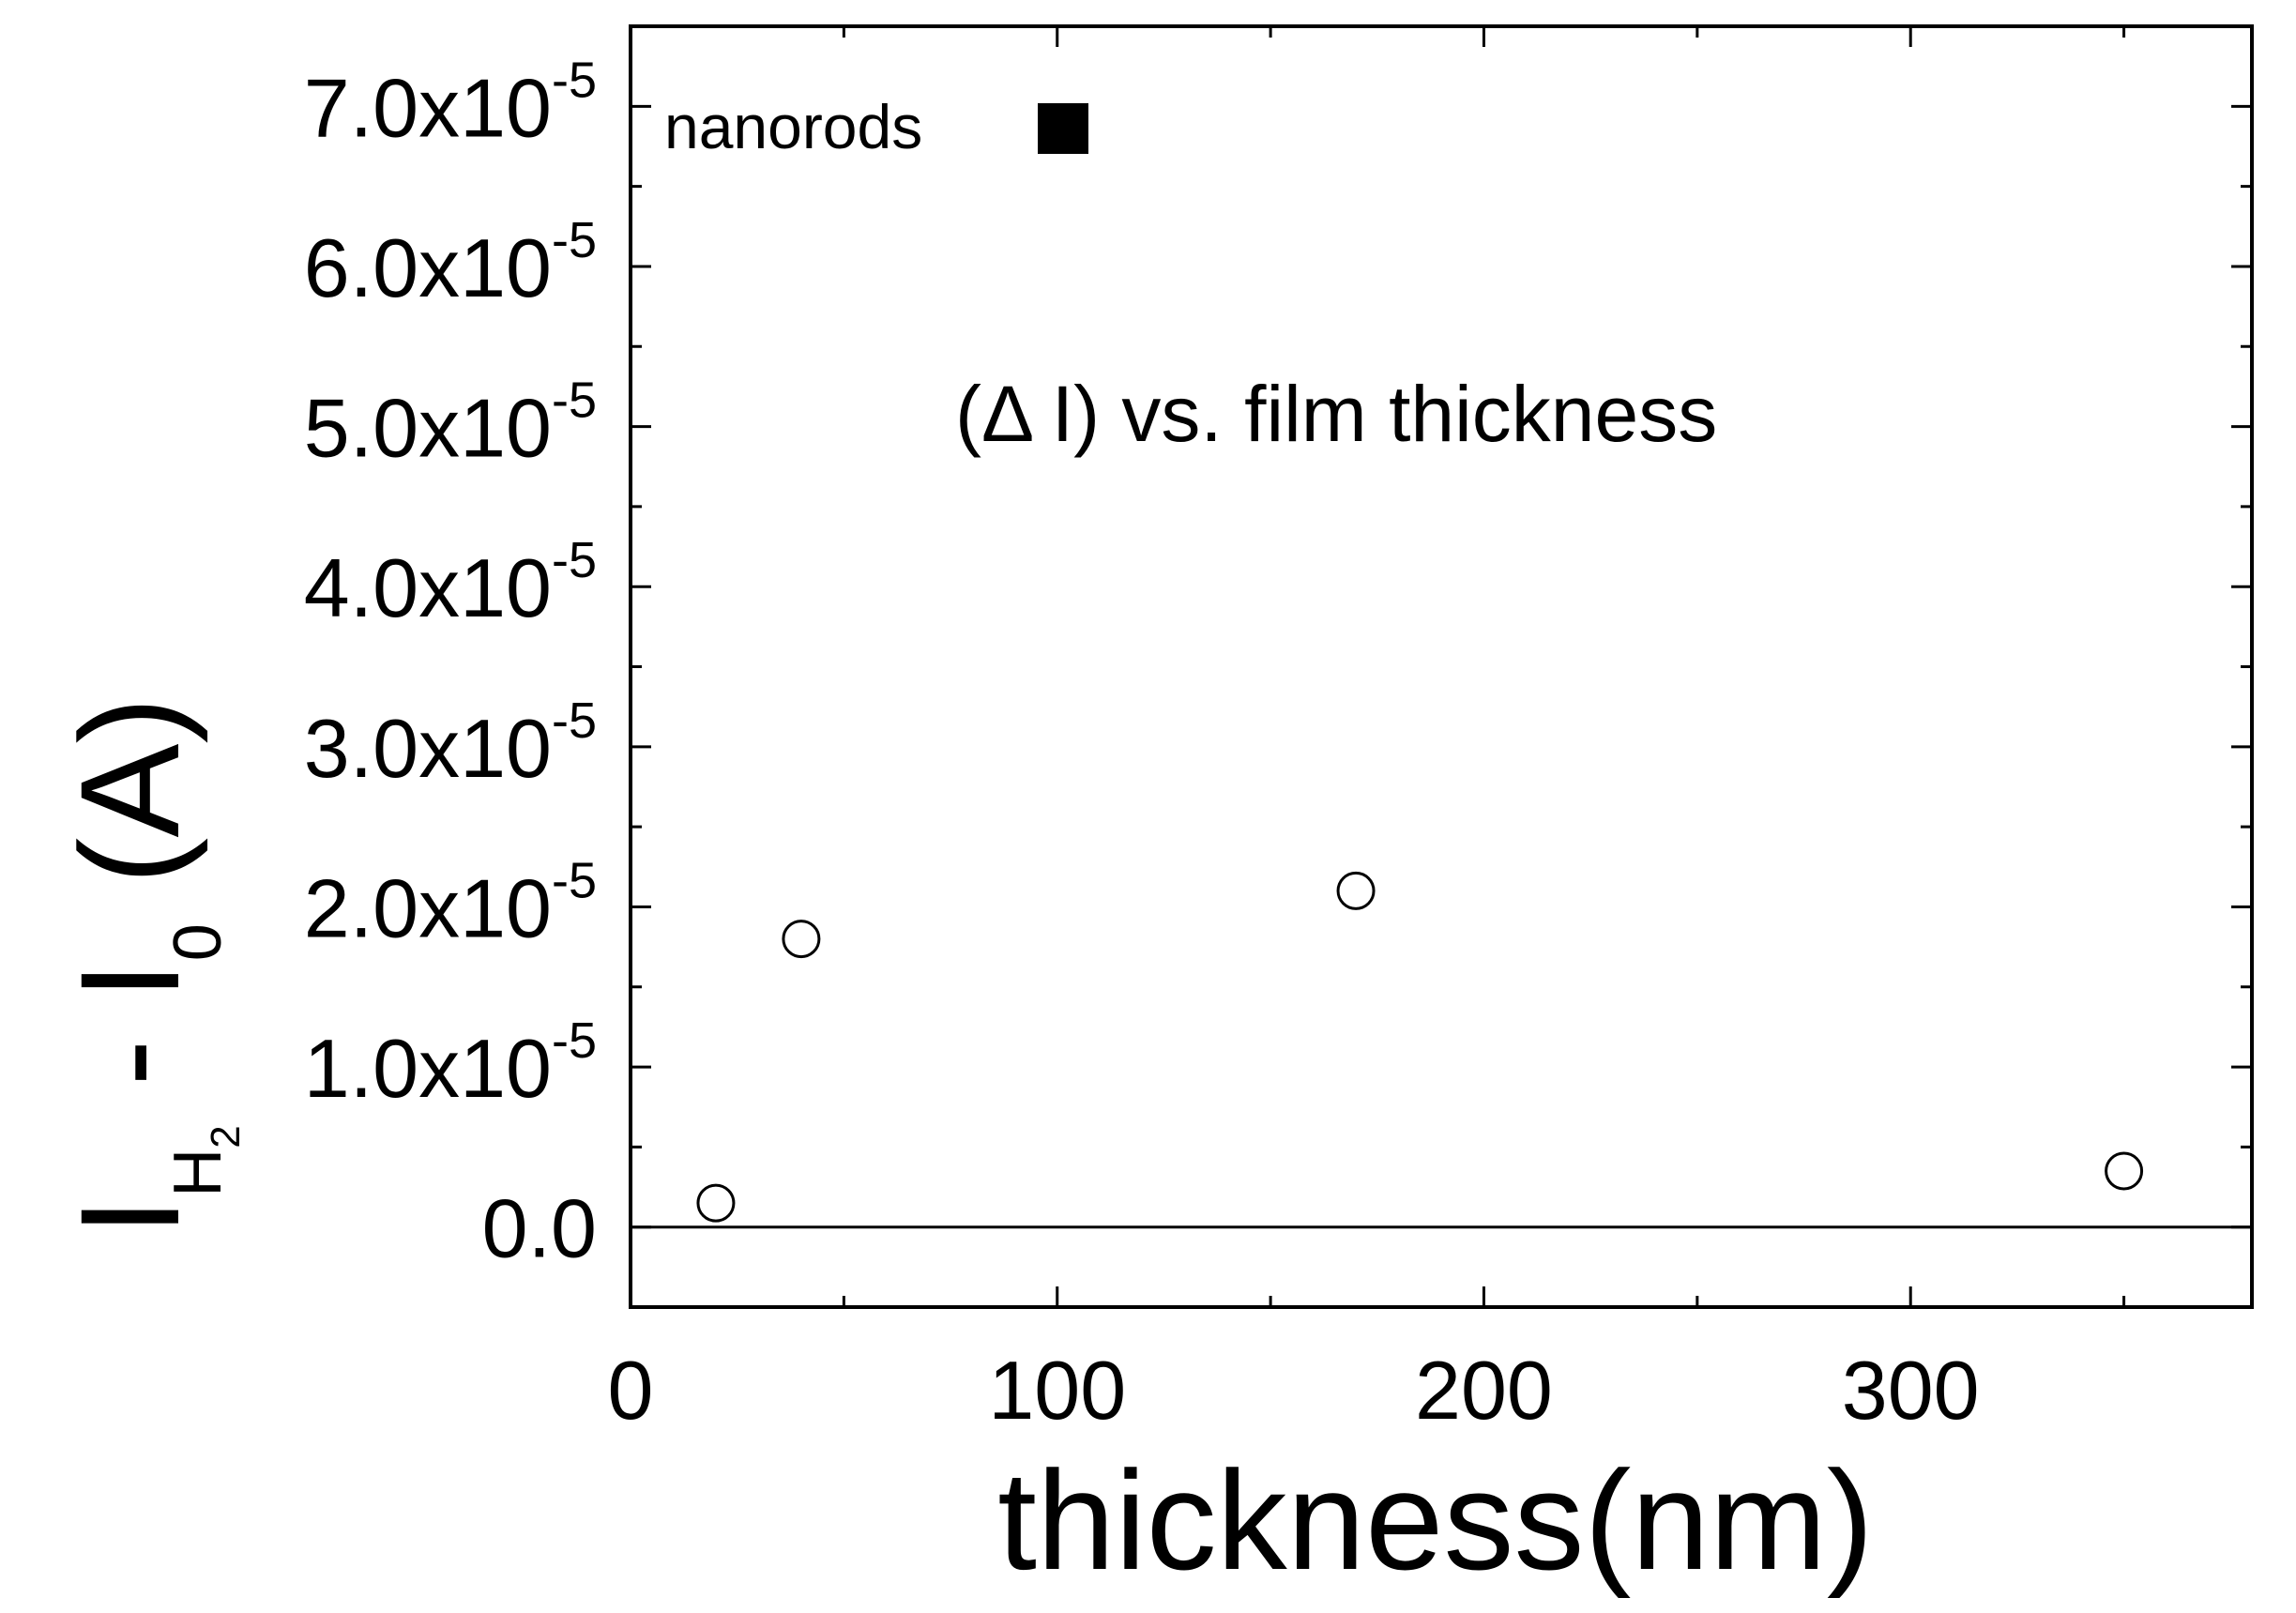  Describe the element at coordinates (539, 1228) in the screenshot. I see `y-tick-label: 0.0` at that location.